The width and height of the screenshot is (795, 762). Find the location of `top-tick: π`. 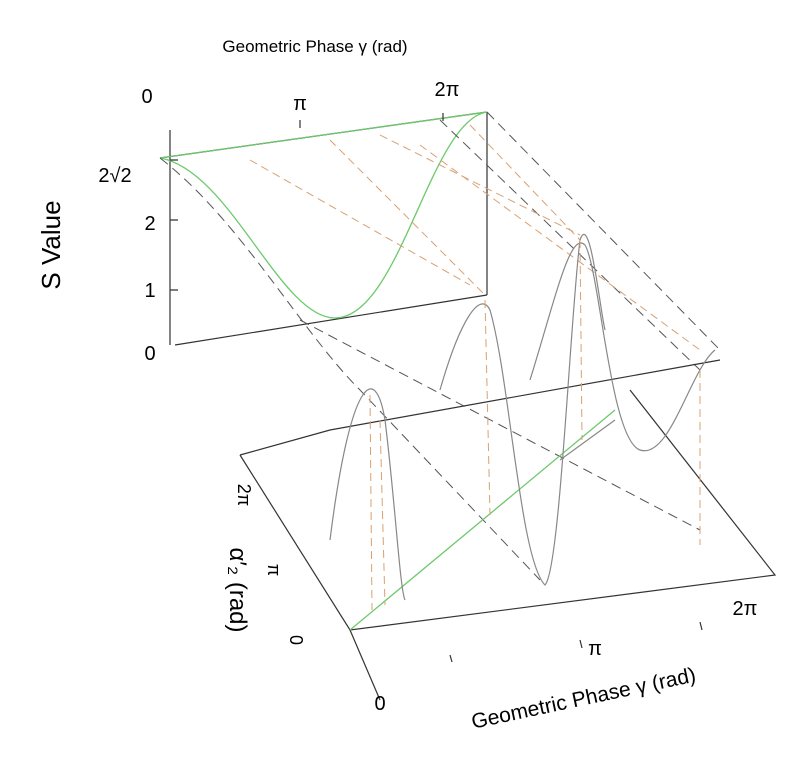

top-tick: π is located at coordinates (300, 104).